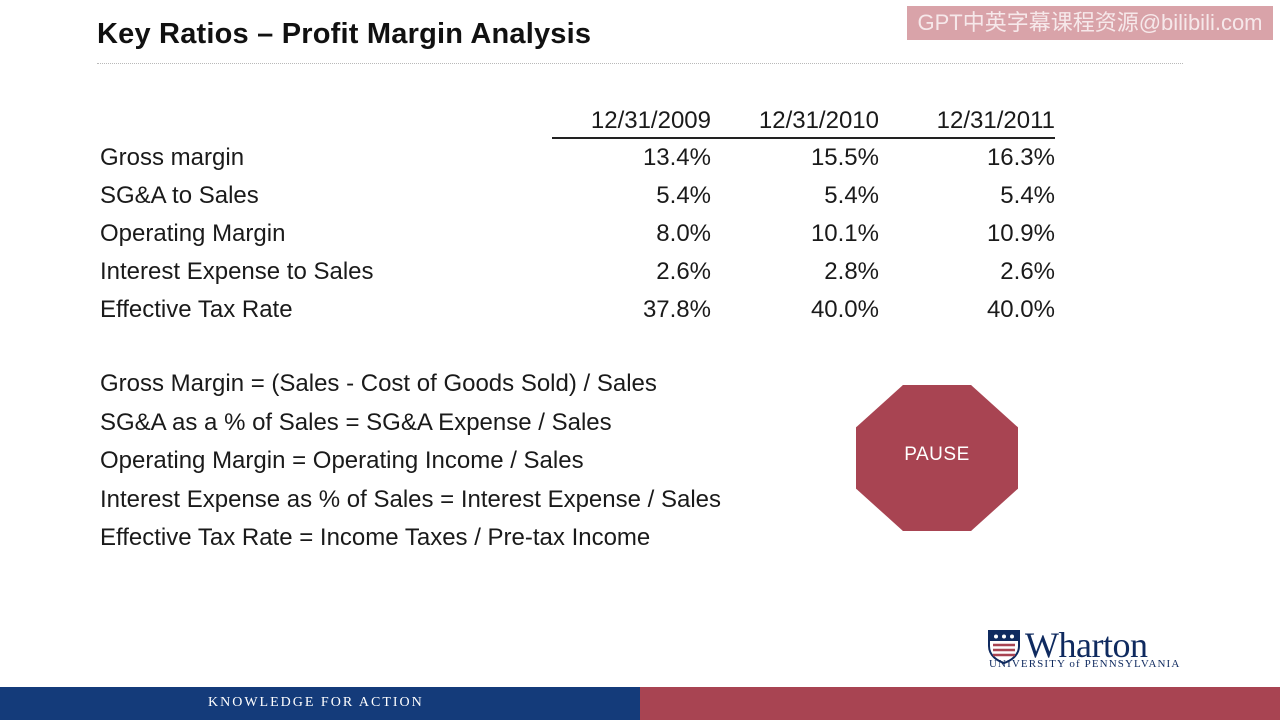 The width and height of the screenshot is (1280, 720). Describe the element at coordinates (1086, 645) in the screenshot. I see `logo-wordmark: Wharton` at that location.